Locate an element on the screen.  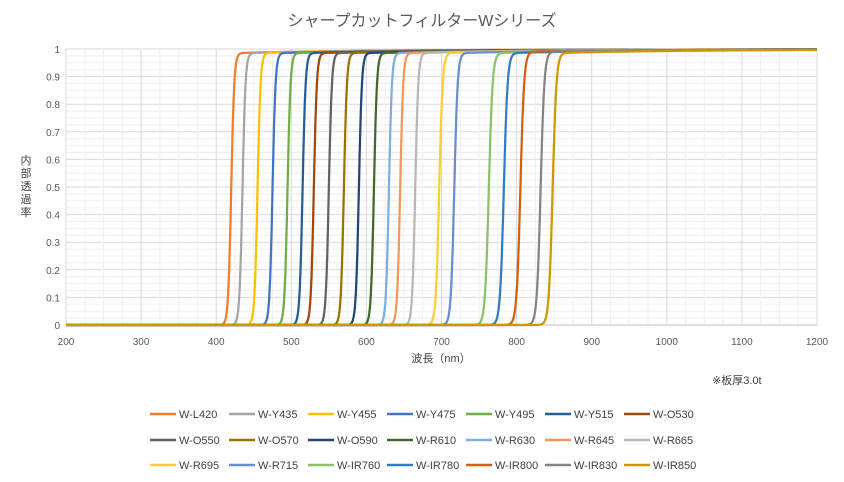
y-axis-label: 内部透過率 is located at coordinates (26, 186).